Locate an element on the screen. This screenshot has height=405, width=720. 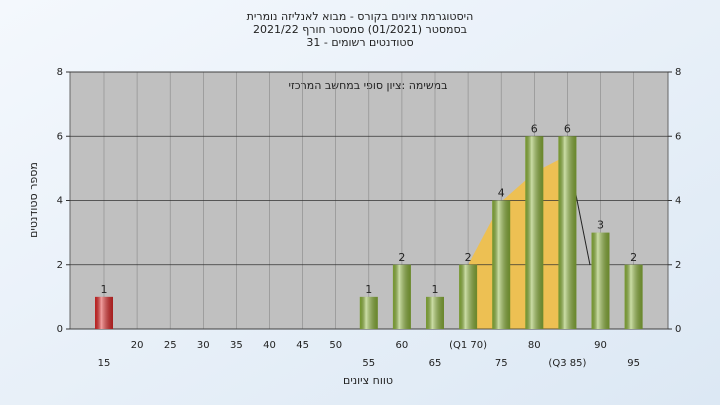
x-tick-label: 60 is located at coordinates (402, 345).